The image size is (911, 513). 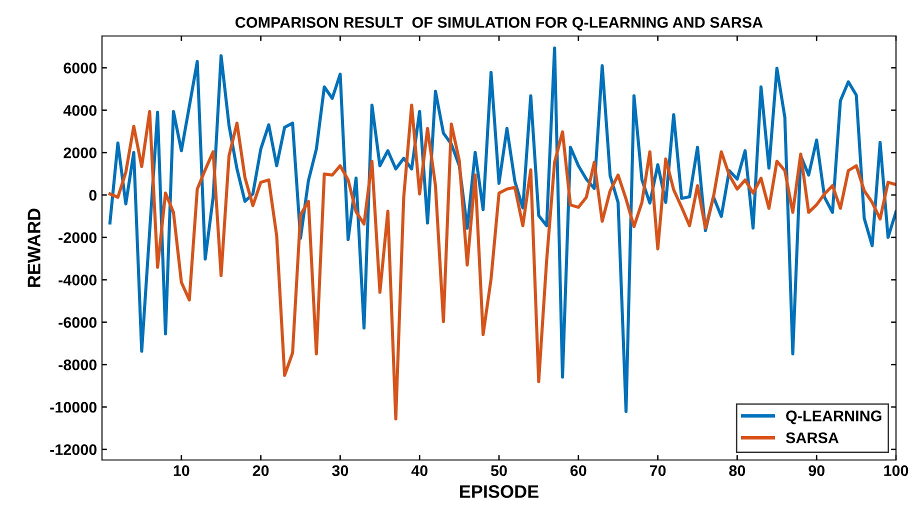 What do you see at coordinates (260, 470) in the screenshot?
I see `x-tick-label: 20` at bounding box center [260, 470].